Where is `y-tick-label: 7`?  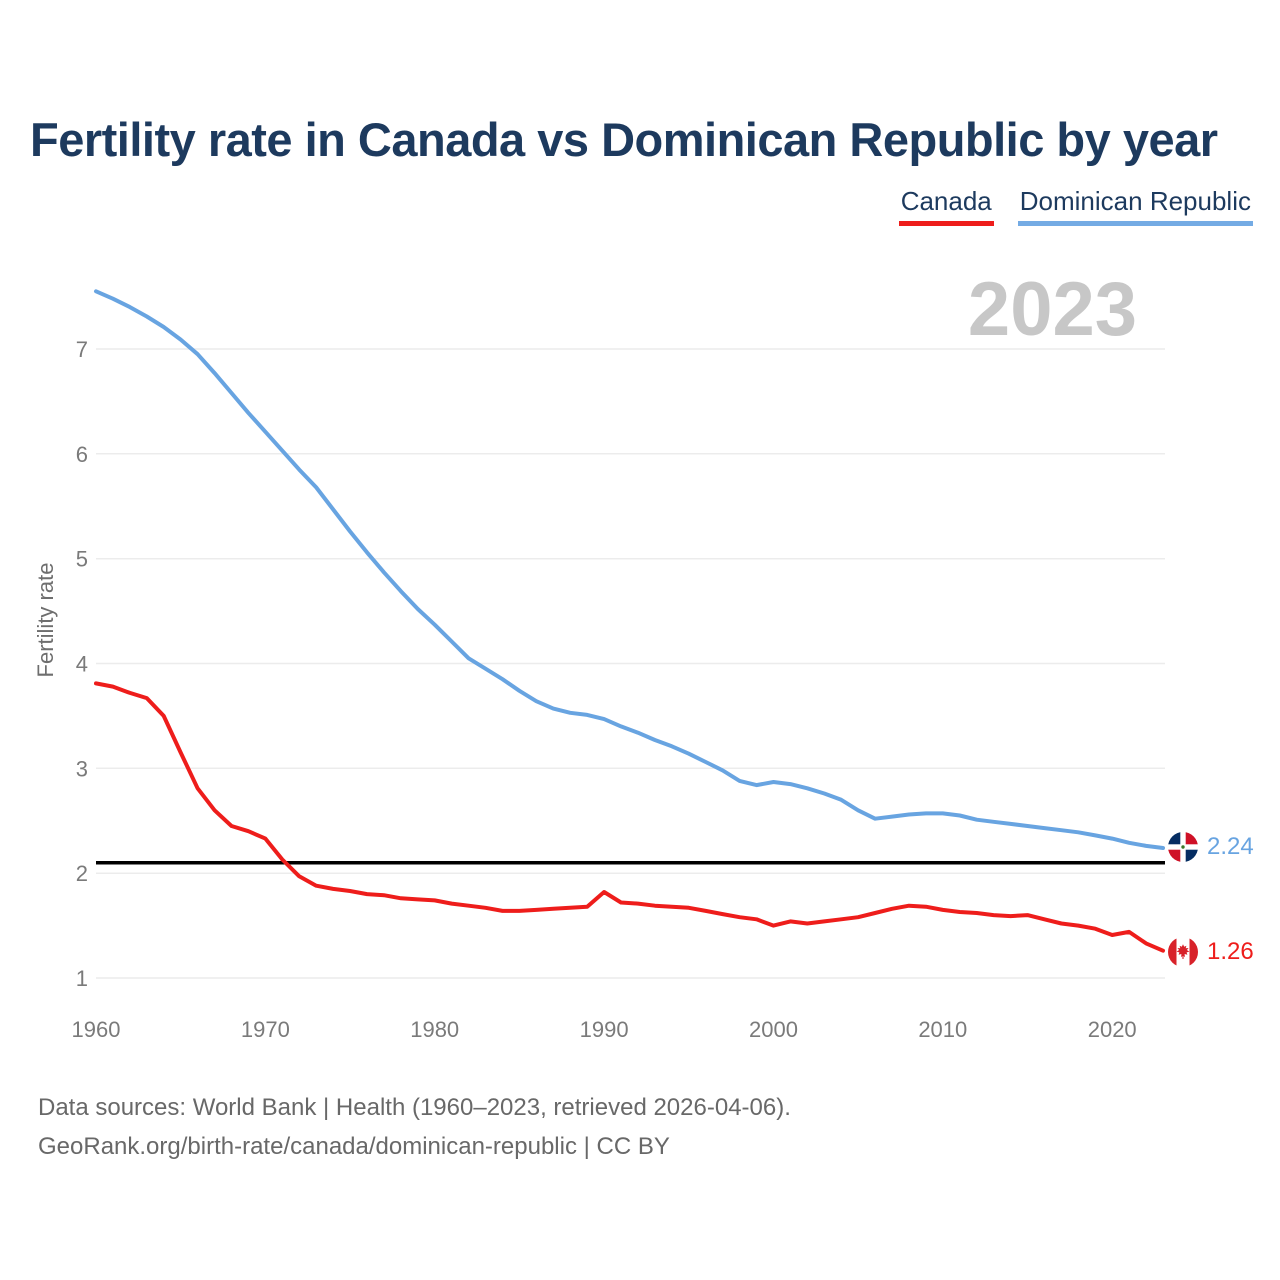
y-tick-label: 7 is located at coordinates (82, 349).